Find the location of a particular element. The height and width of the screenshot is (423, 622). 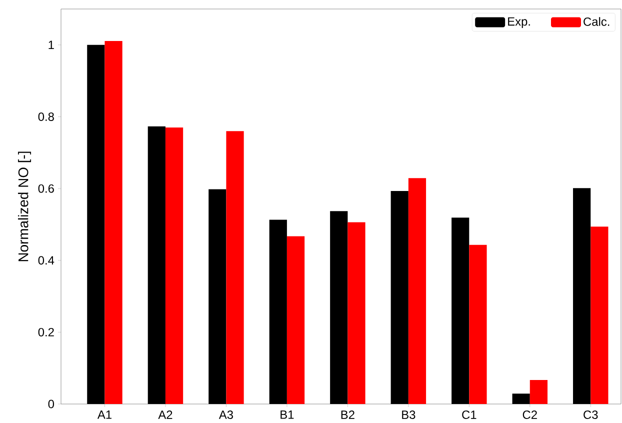

y-tick-label: 0 is located at coordinates (51, 404).